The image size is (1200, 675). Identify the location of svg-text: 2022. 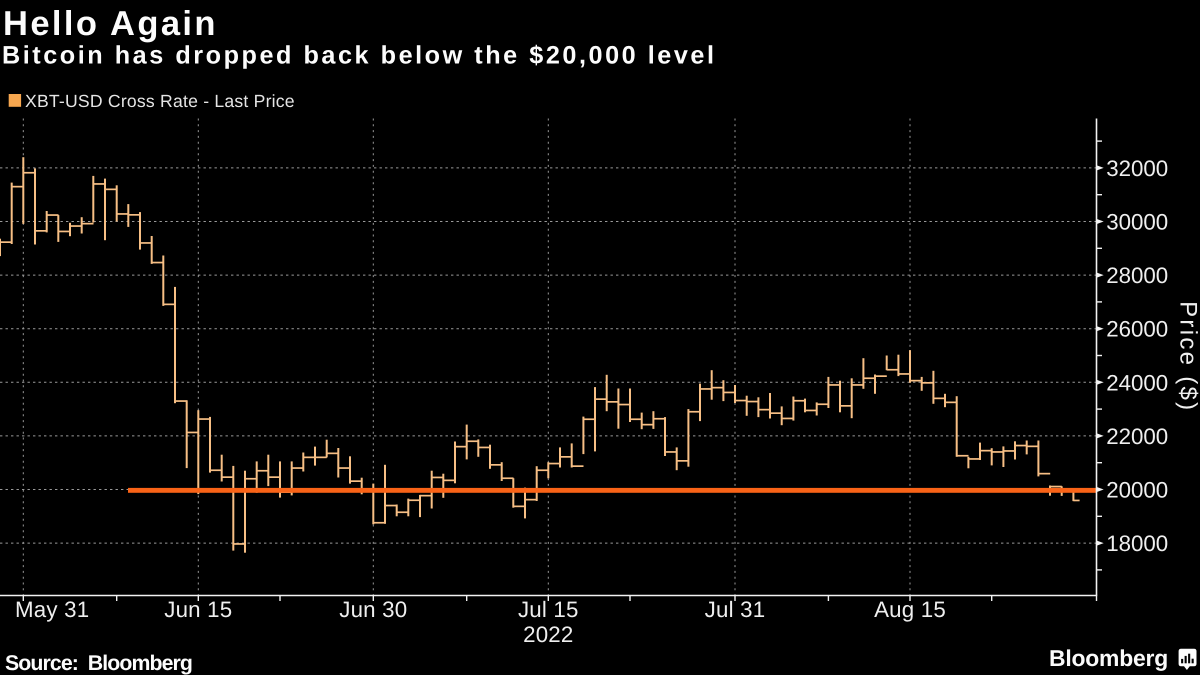
(548, 634).